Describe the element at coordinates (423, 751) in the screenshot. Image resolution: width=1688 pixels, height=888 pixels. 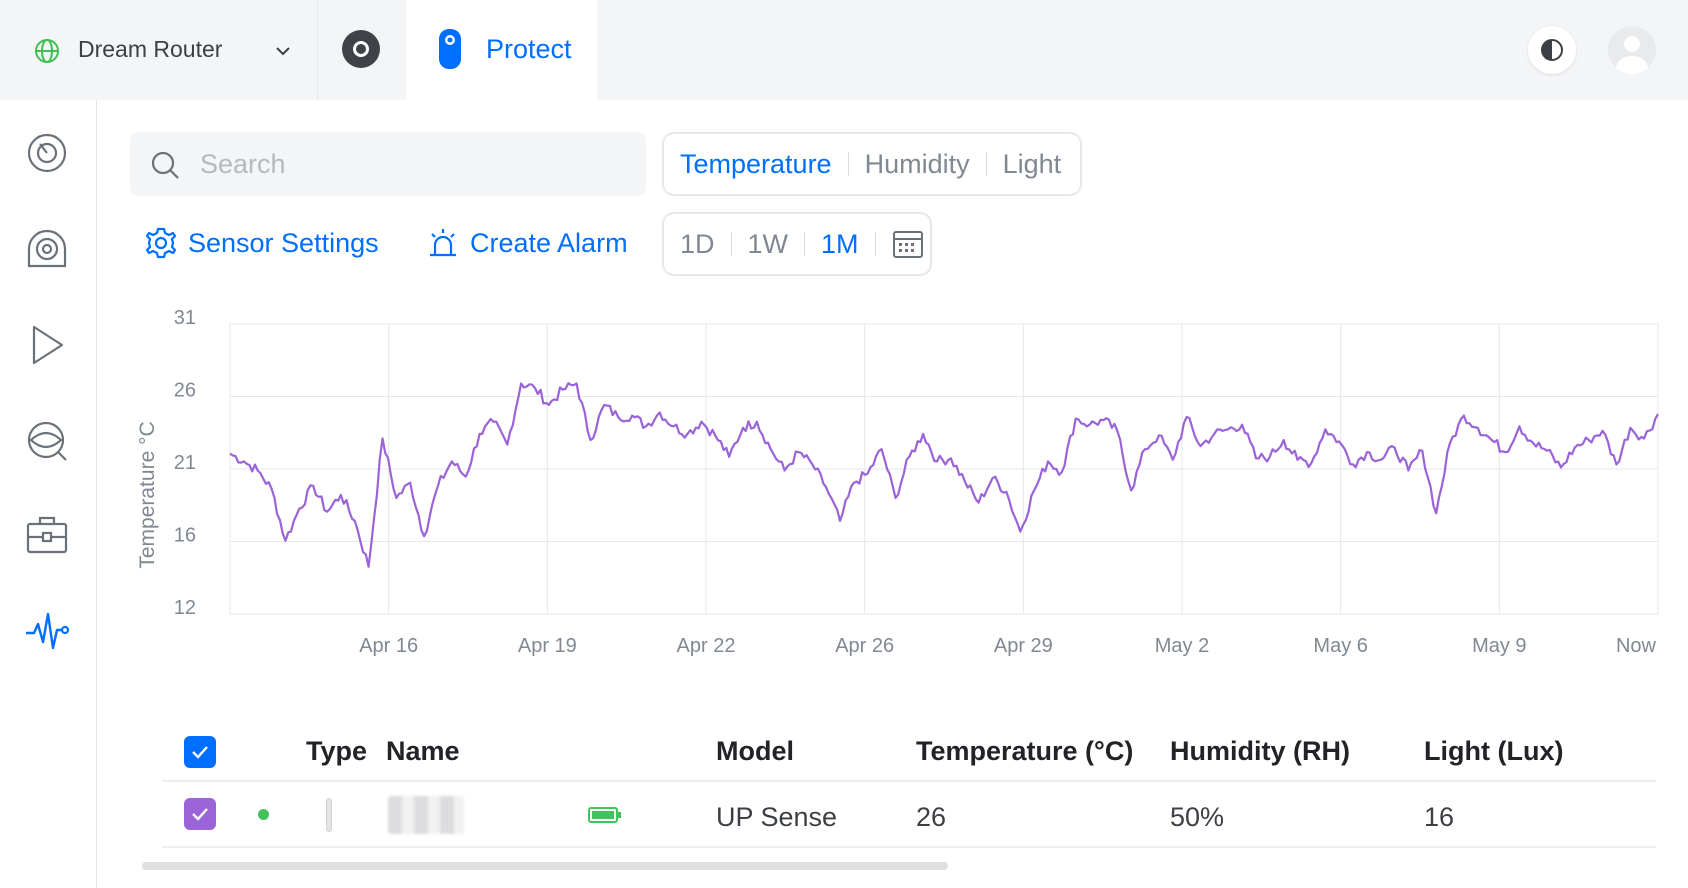
I see `column-header-name: Name` at that location.